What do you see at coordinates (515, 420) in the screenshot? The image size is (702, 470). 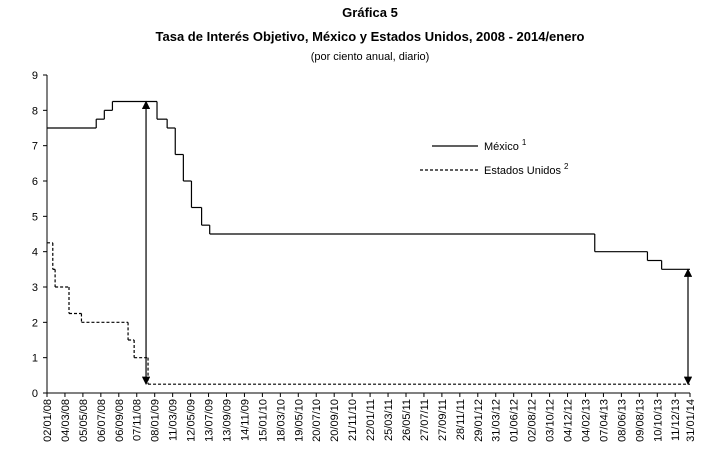 I see `x-tick-label: 01/06/12` at bounding box center [515, 420].